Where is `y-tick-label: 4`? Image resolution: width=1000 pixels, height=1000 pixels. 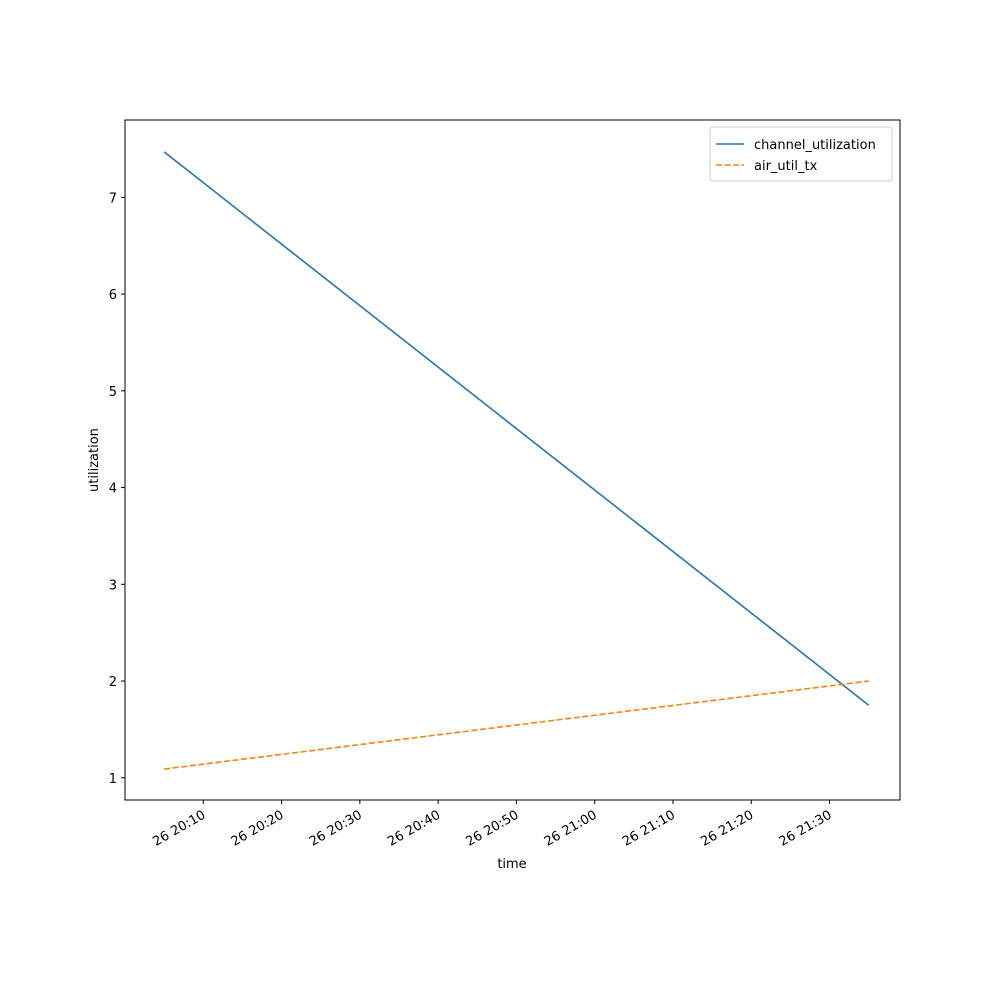
y-tick-label: 4 is located at coordinates (113, 489).